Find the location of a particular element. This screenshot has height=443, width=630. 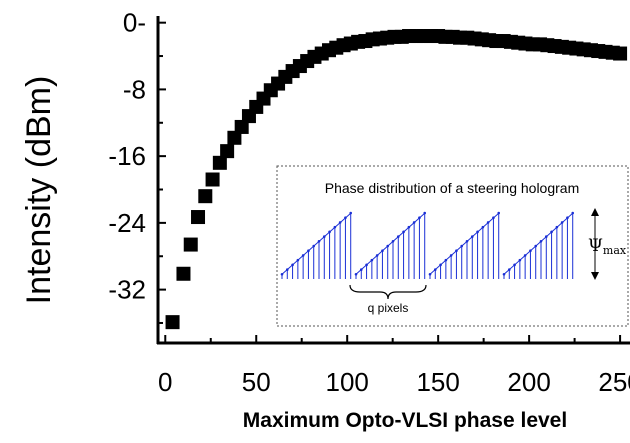

y-tick-label: -24 is located at coordinates (127, 223).